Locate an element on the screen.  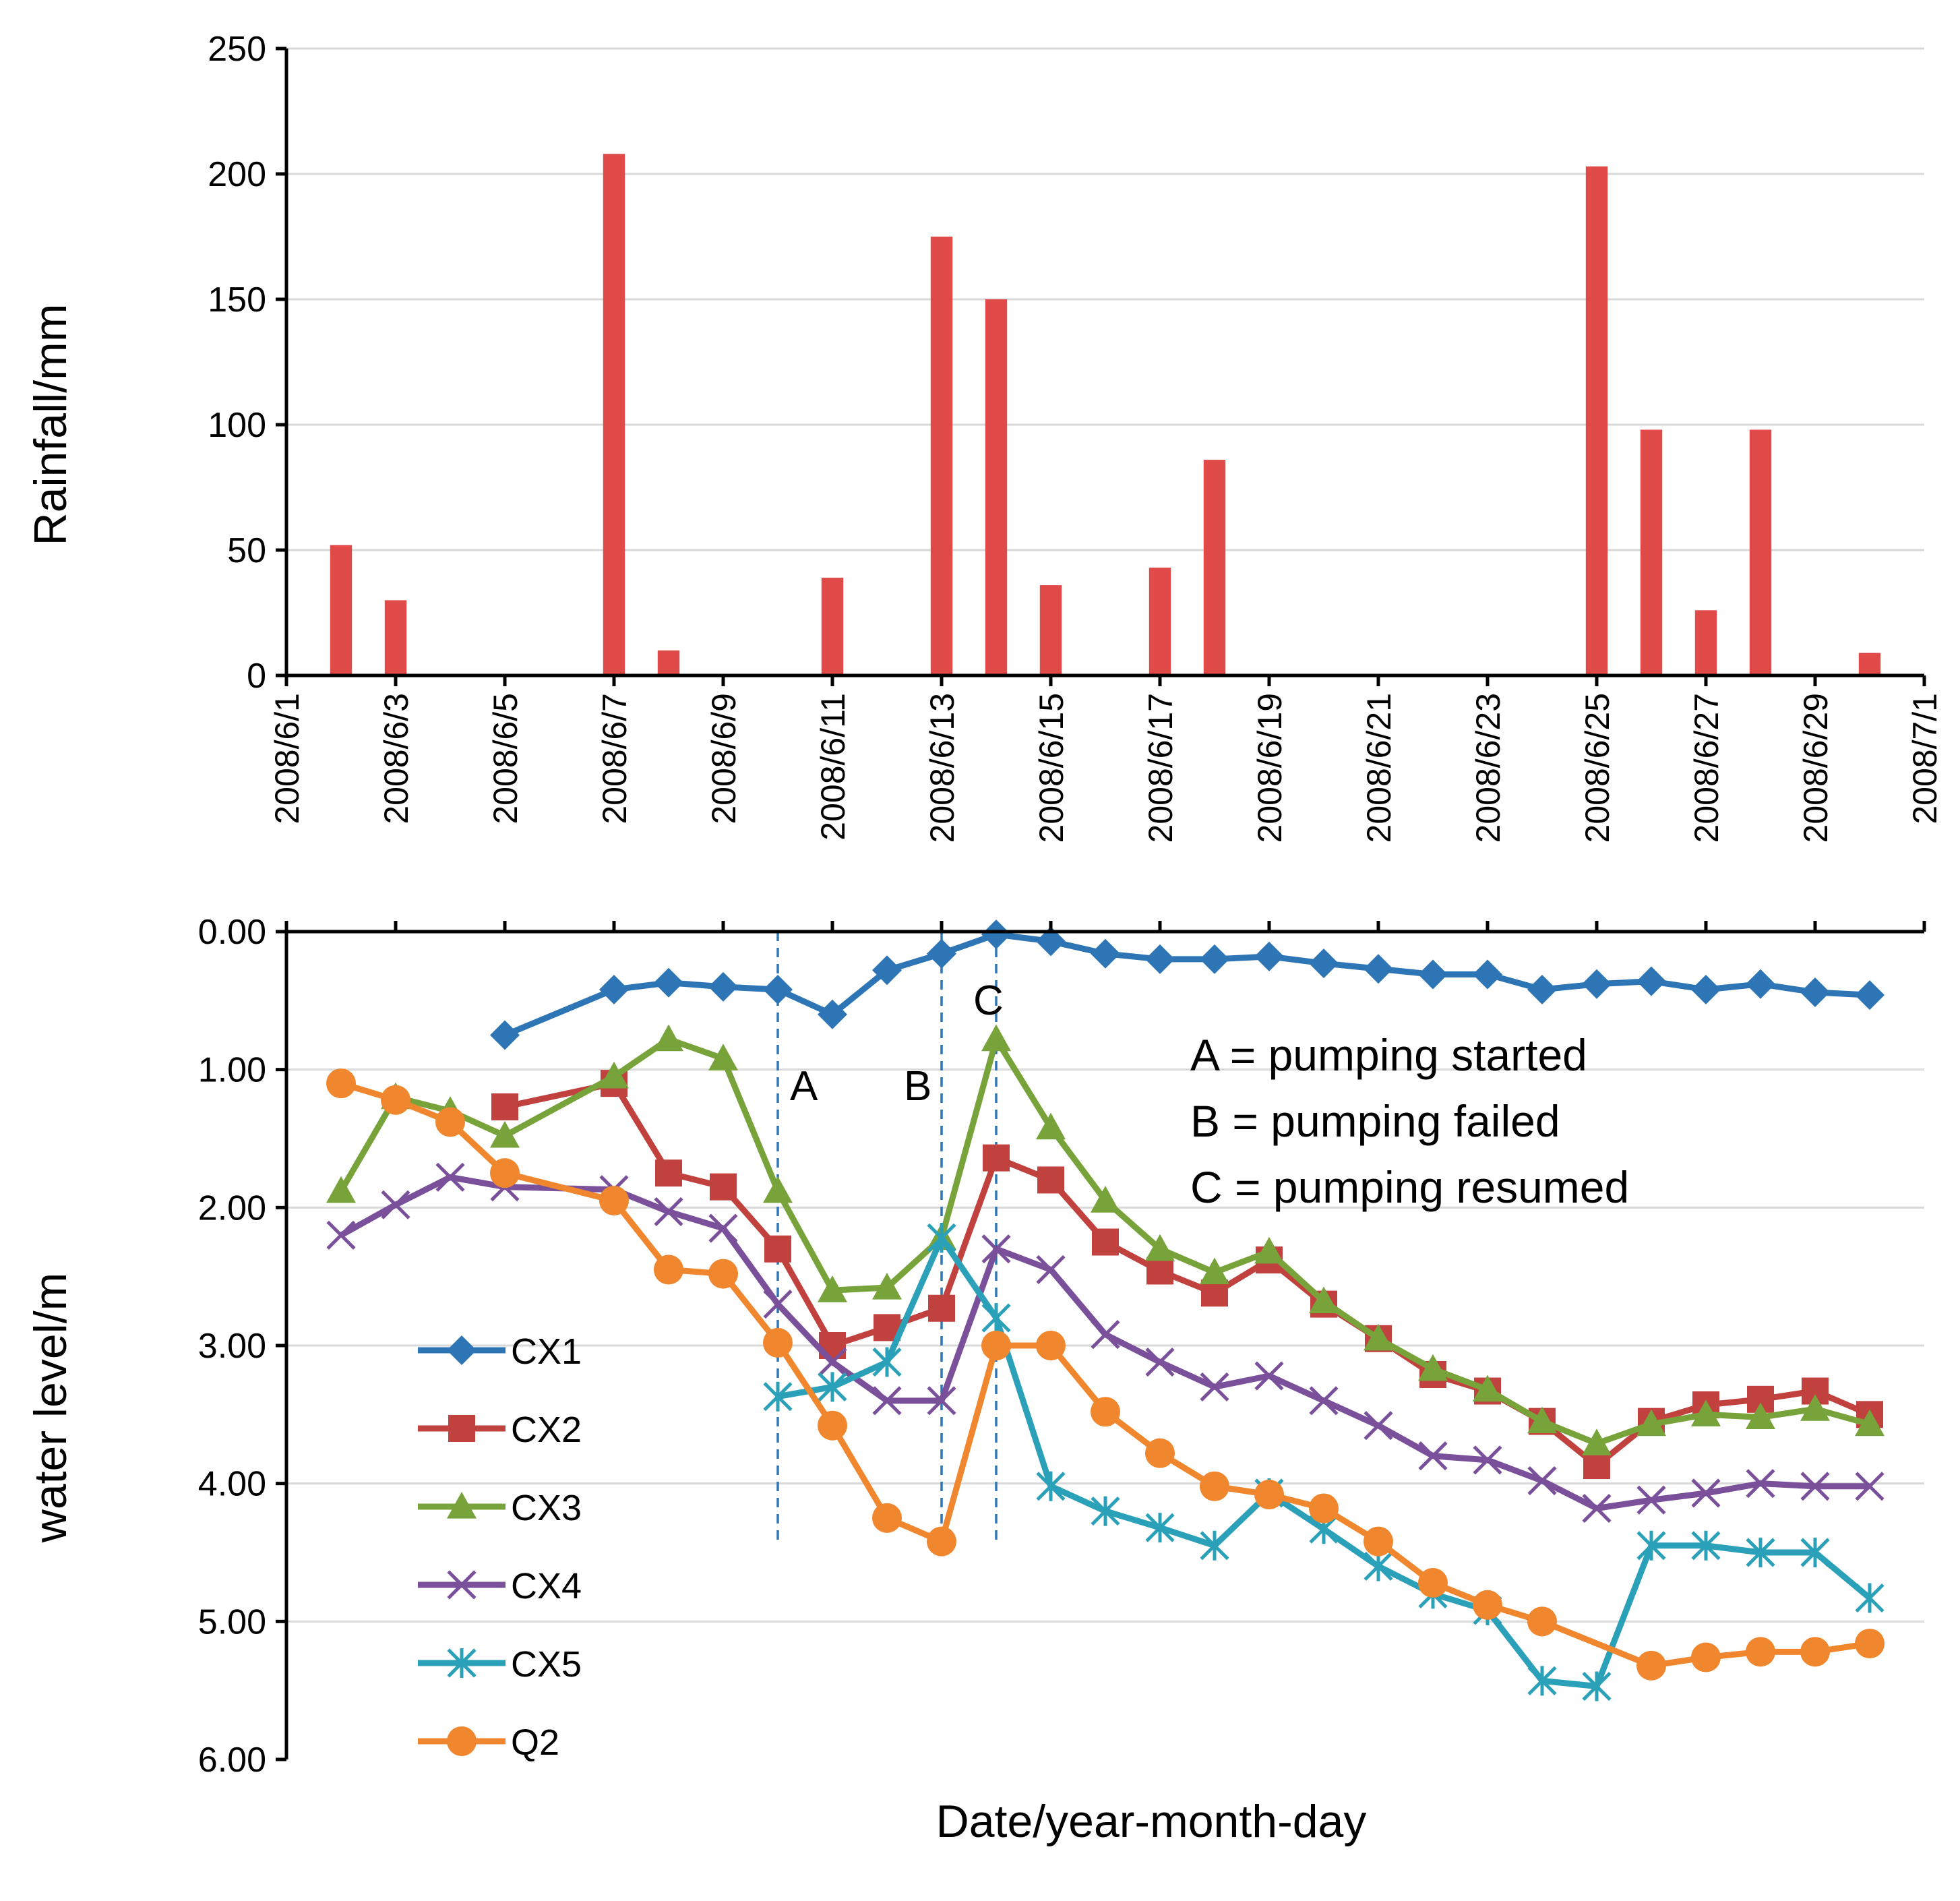
x-tick-label: 2008/6/9 is located at coordinates (724, 758).